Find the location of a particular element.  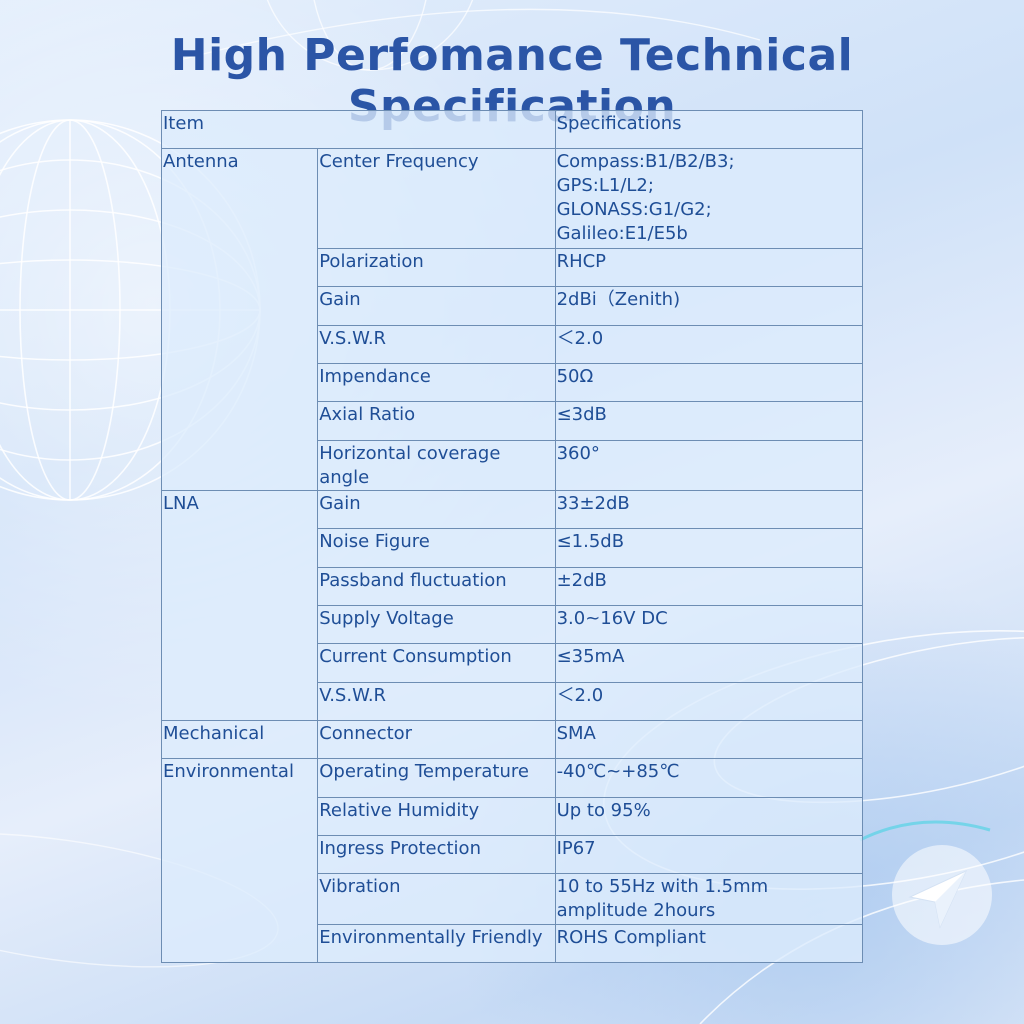

table-row: Axial Ratio ≤3dB is located at coordinates (513, 421).